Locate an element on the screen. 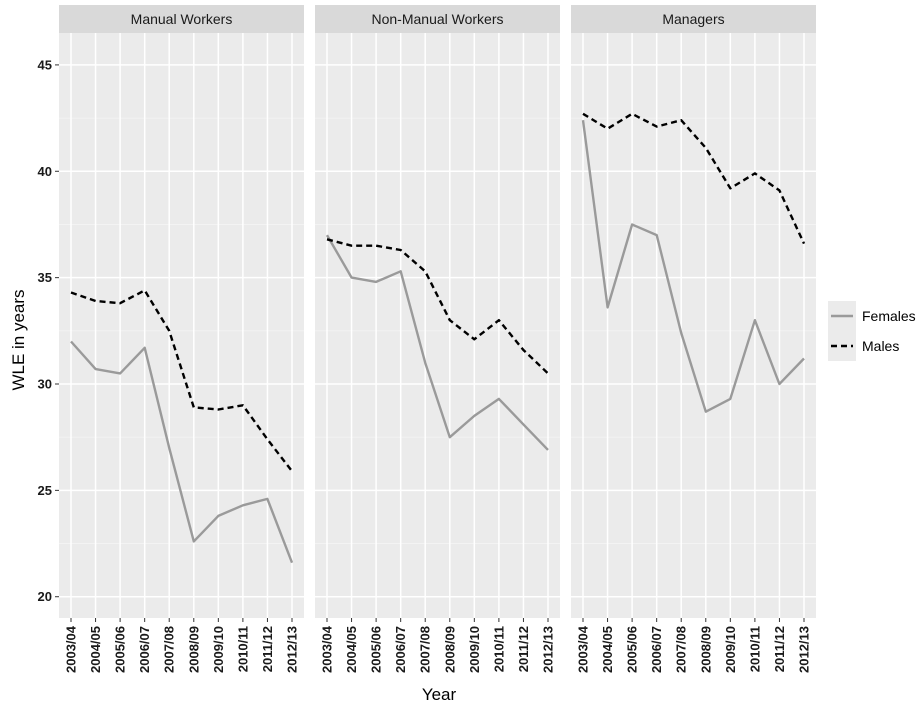 This screenshot has width=921, height=708. legend-label: Females is located at coordinates (889, 316).